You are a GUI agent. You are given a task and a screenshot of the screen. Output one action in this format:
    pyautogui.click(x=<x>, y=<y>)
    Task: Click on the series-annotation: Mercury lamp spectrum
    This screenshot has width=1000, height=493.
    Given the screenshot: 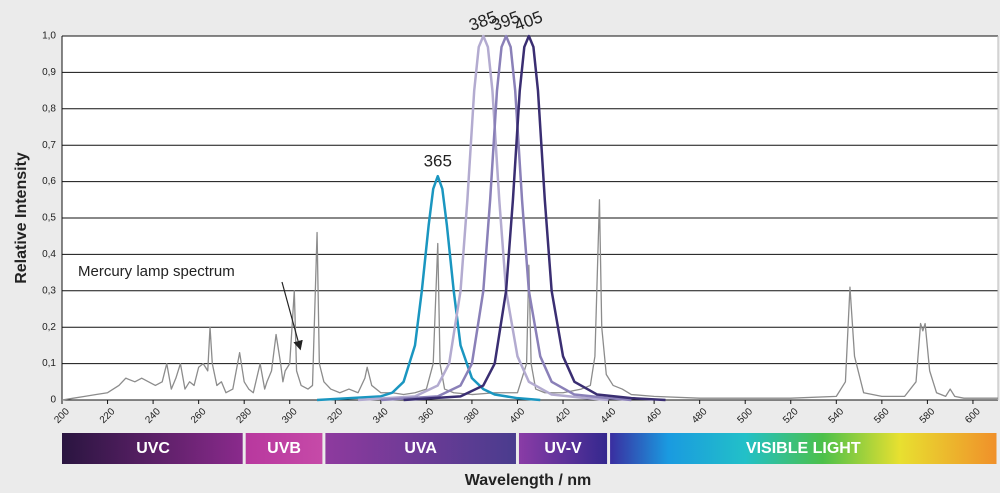 What is the action you would take?
    pyautogui.click(x=156, y=271)
    